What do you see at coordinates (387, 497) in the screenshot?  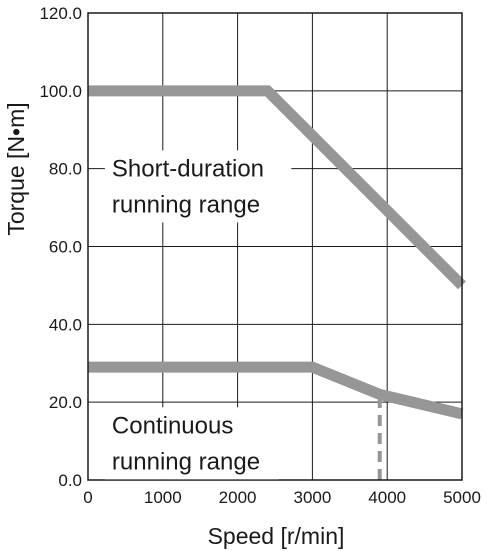 I see `x-tick-label: 4000` at bounding box center [387, 497].